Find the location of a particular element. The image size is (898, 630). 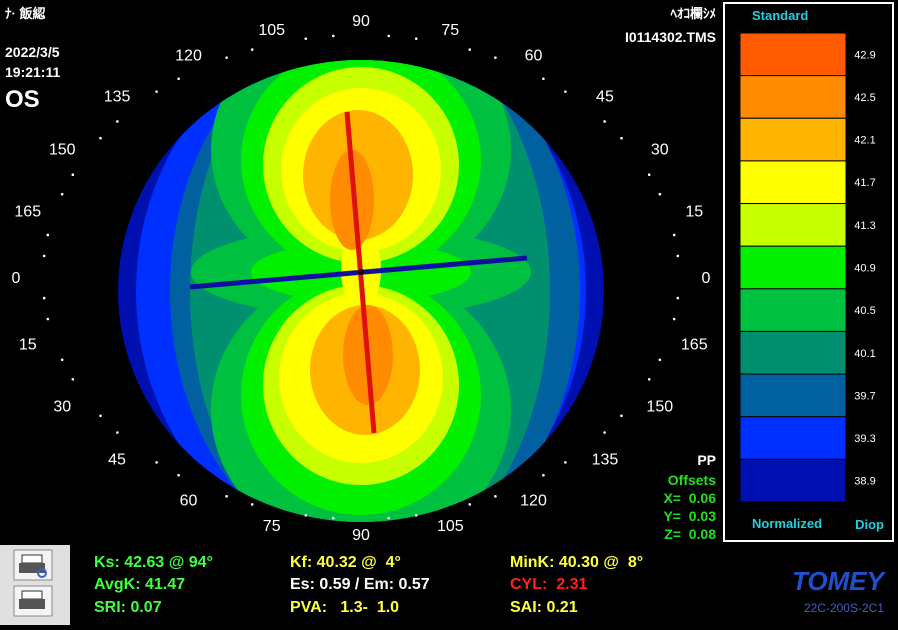

scale-value: 40.9 is located at coordinates (864, 269).